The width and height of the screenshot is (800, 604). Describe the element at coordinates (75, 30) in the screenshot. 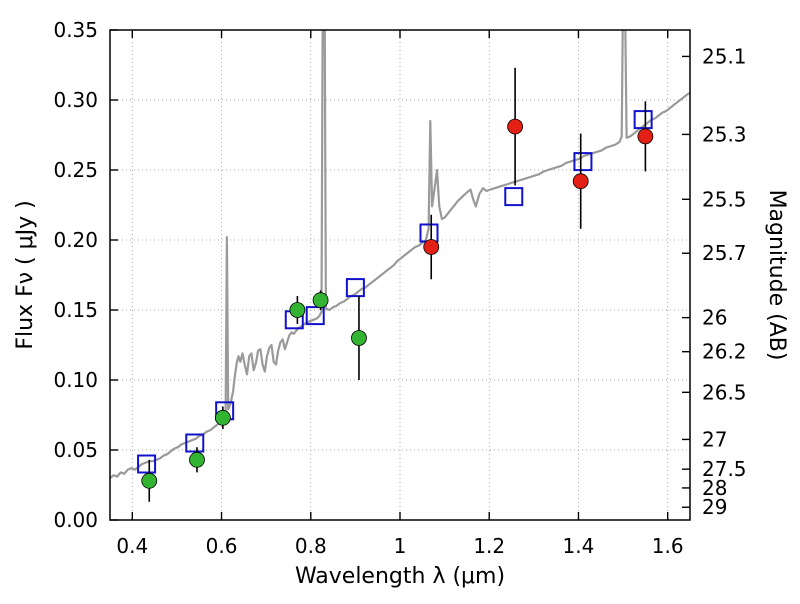

I see `y-tick-label-left: 0.35` at that location.